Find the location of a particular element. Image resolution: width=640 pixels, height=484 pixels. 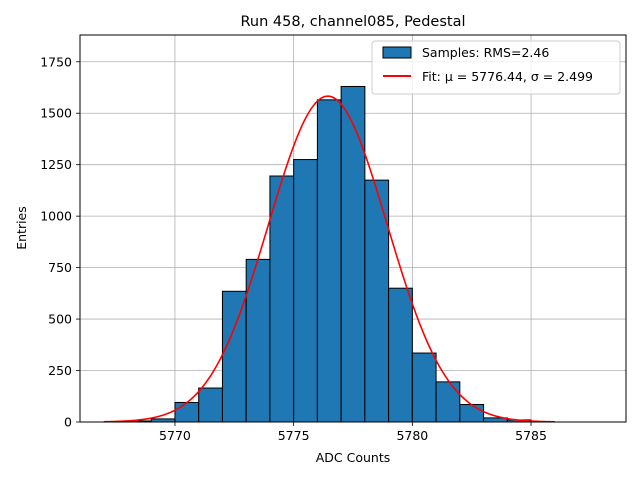

x-axis-ticks: 5770 5775 5780 5785 is located at coordinates (353, 432).